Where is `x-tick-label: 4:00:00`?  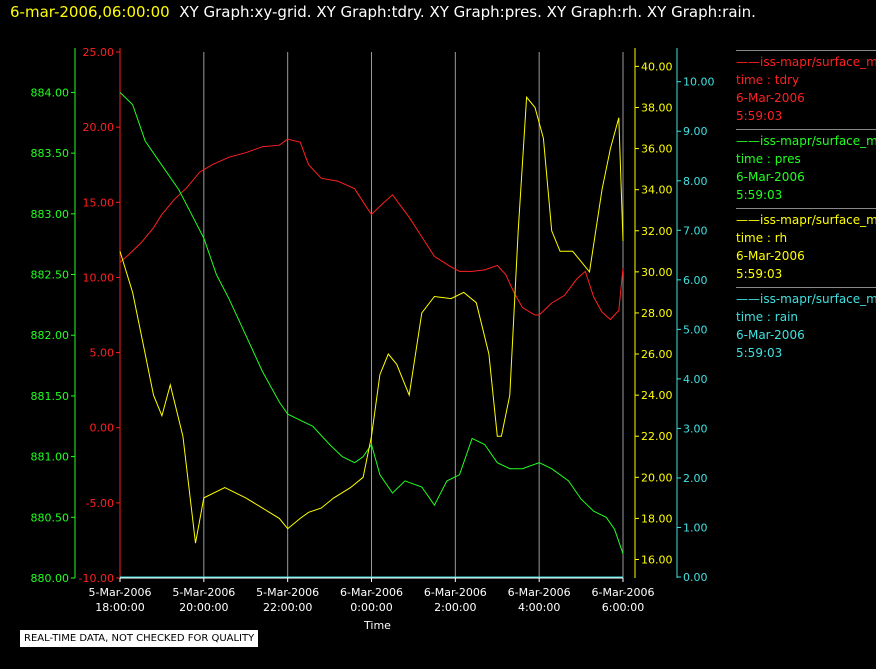
x-tick-label: 4:00:00 is located at coordinates (539, 607).